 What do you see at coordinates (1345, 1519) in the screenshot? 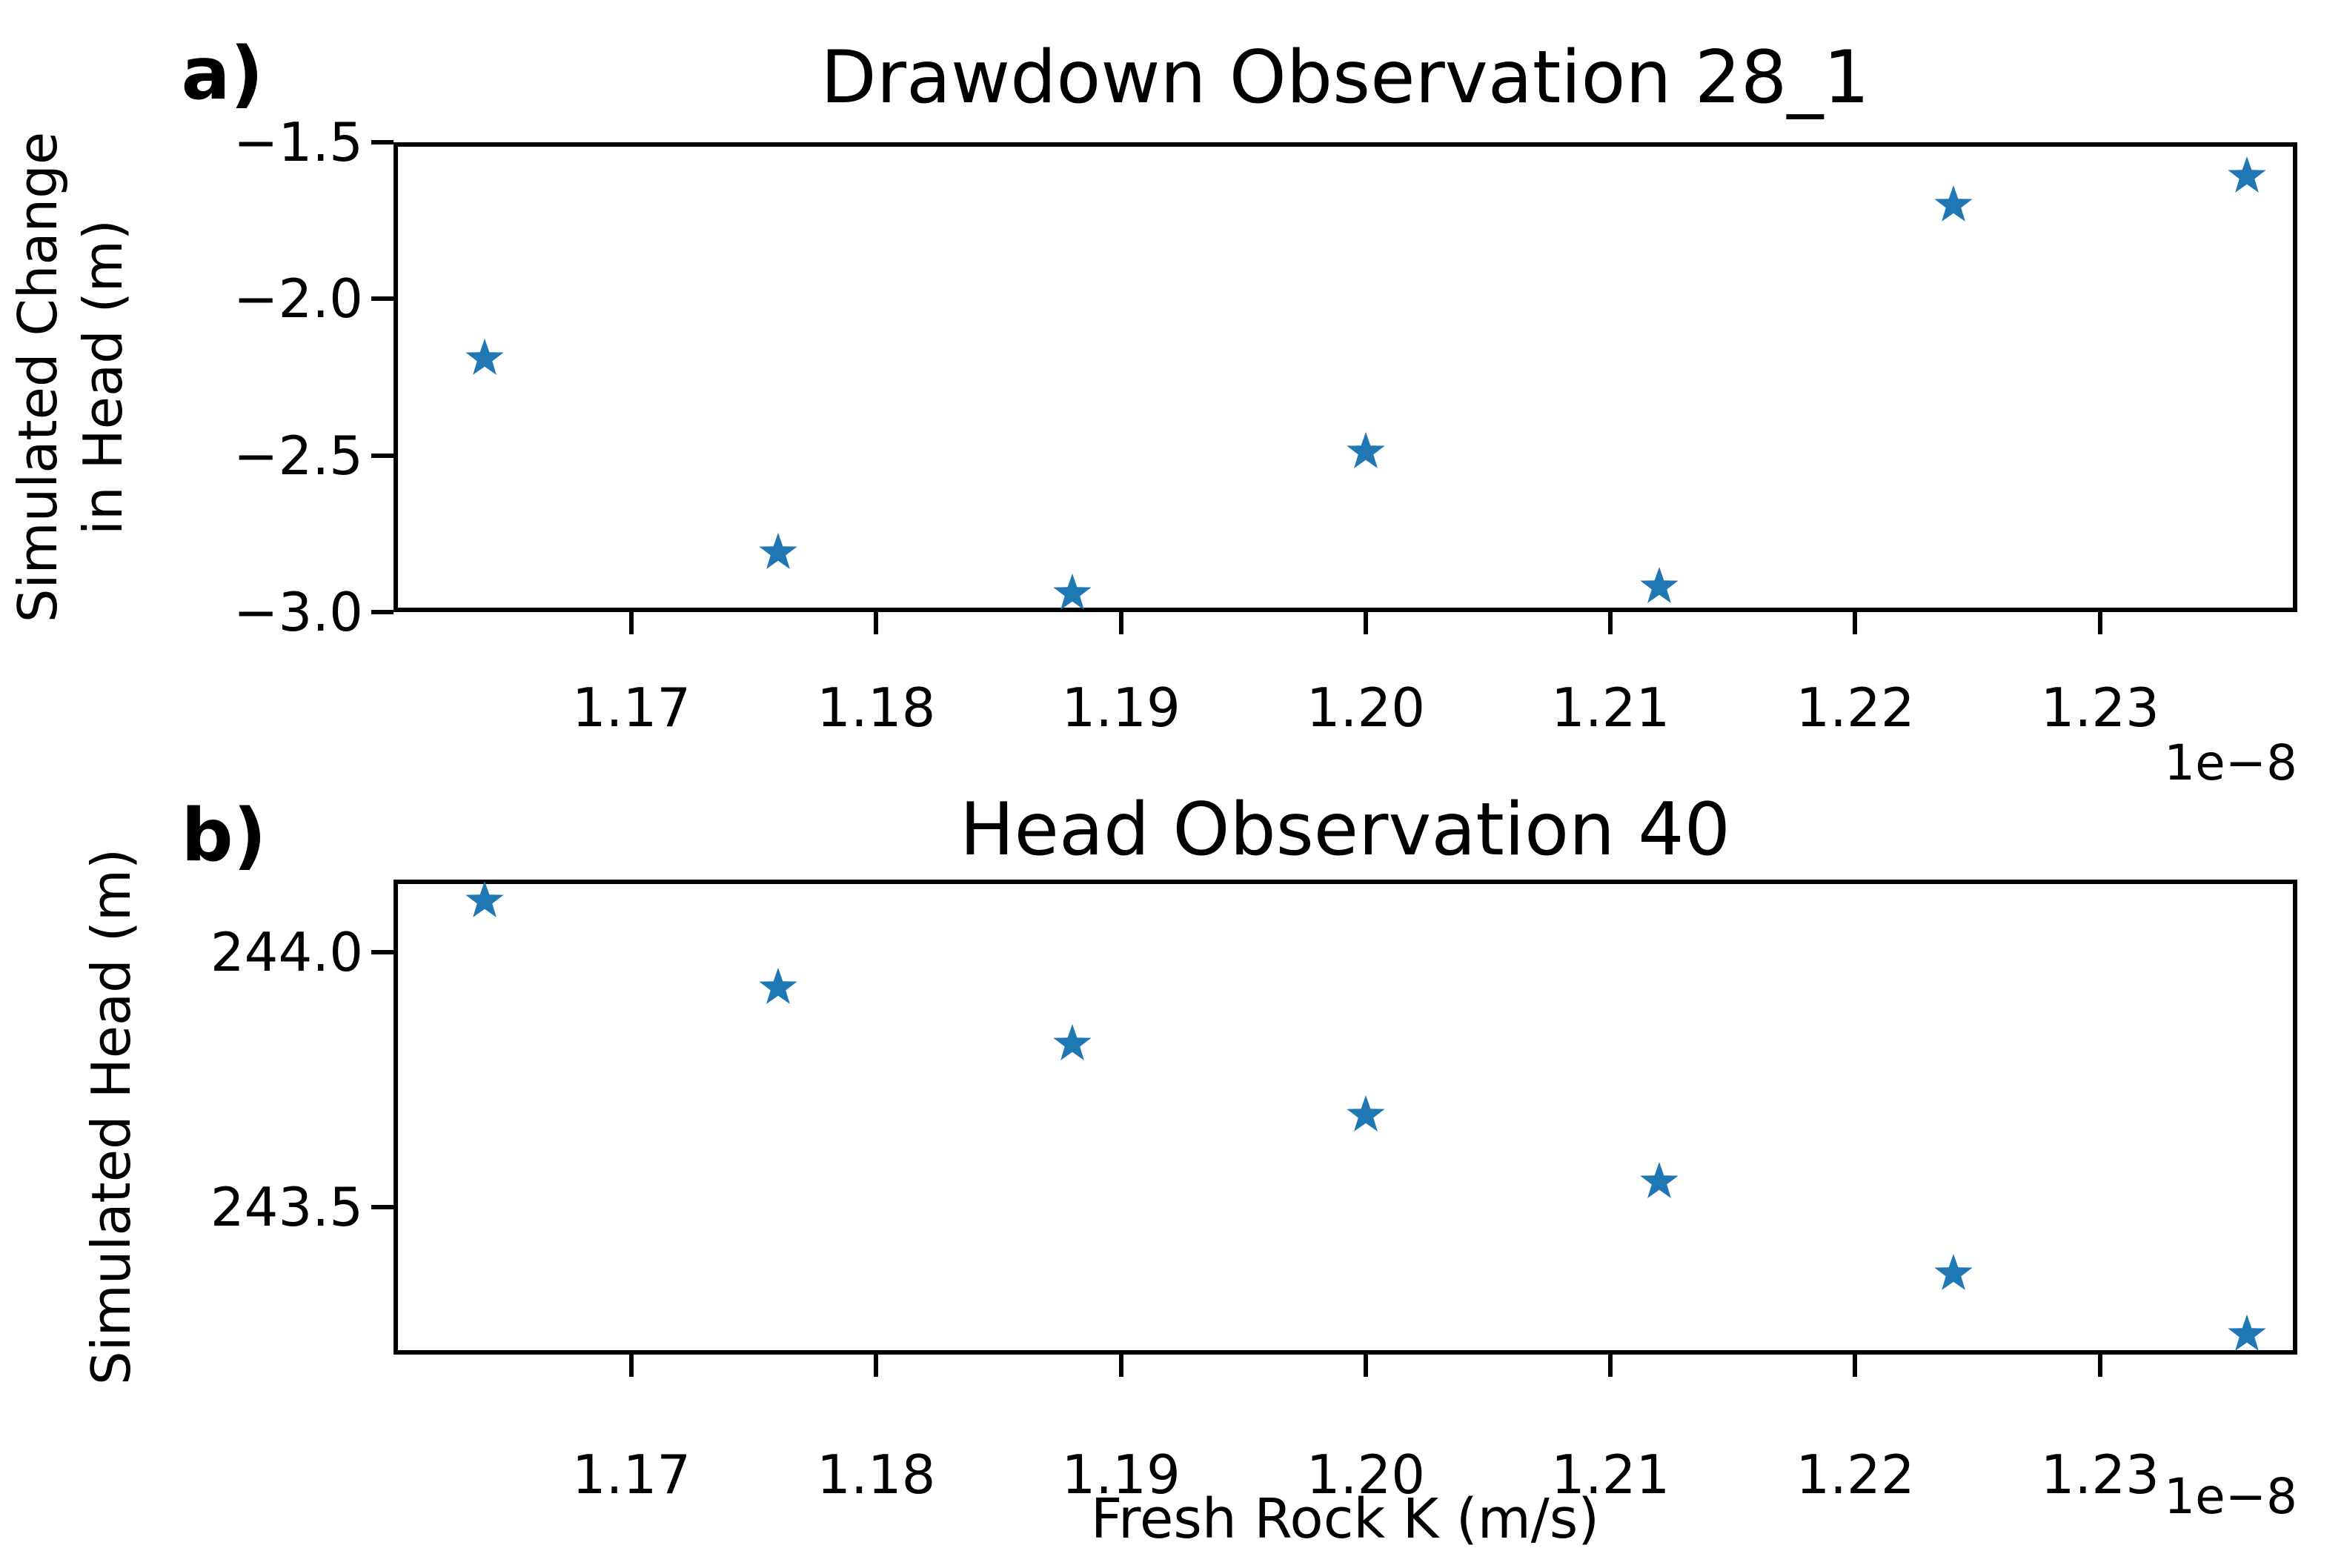
I see `x-axis-label: Fresh Rock K (m/s)` at bounding box center [1345, 1519].